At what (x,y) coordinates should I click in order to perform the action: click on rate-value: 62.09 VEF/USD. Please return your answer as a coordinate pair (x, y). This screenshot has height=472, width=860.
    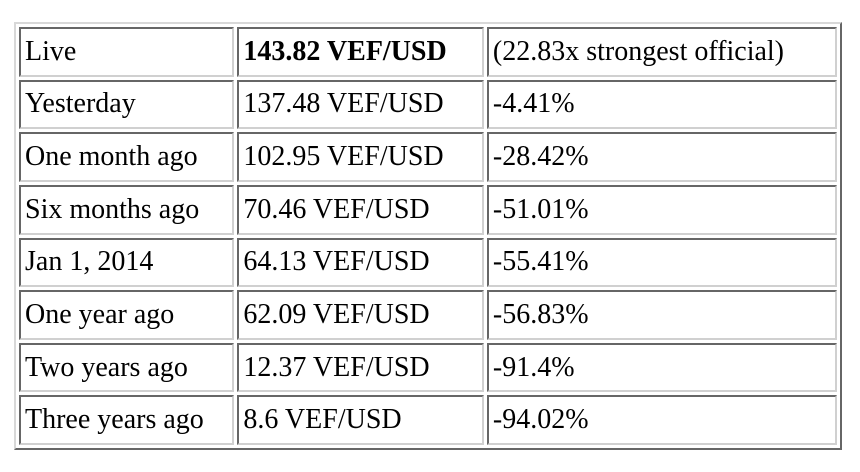
    Looking at the image, I should click on (360, 315).